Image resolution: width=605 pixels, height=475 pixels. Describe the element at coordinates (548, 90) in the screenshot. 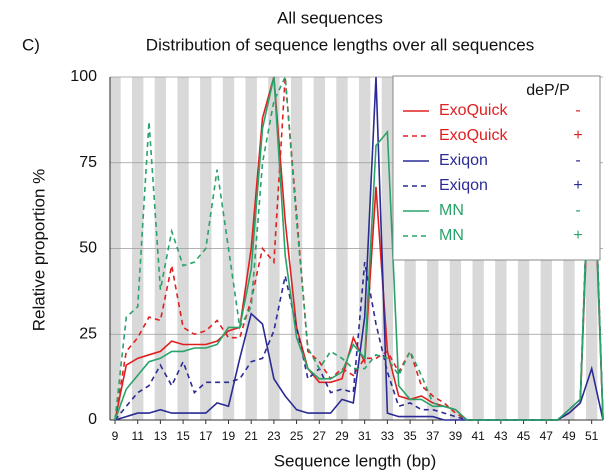

I see `legend-title: deP/P` at that location.